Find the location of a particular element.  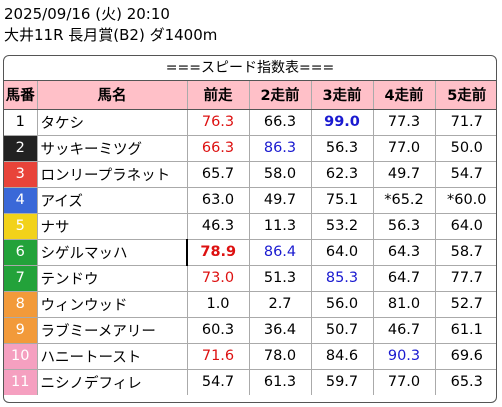

speed-2nd: 61.3 is located at coordinates (279, 382).